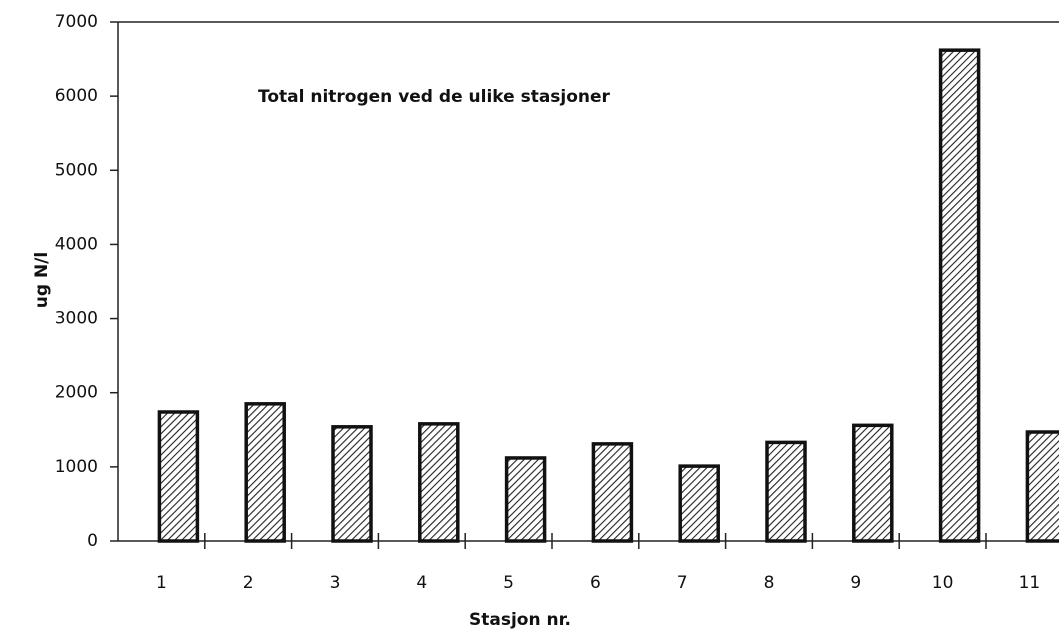  I want to click on x-axis-label: Stasjon nr., so click(520, 620).